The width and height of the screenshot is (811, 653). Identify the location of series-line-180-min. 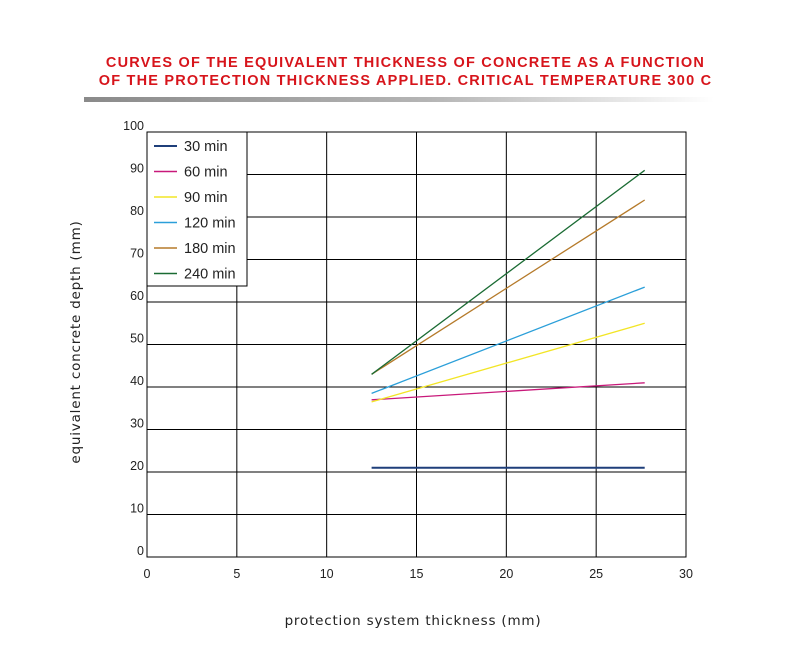
(508, 287).